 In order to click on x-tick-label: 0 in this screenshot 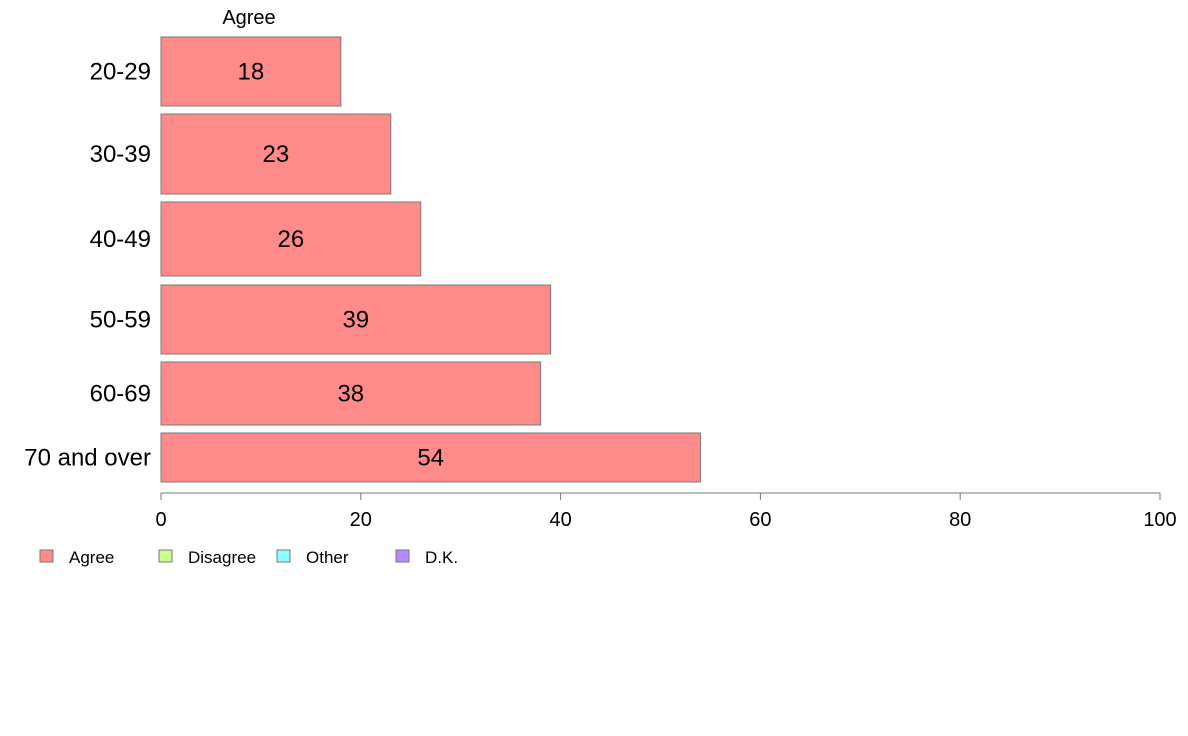, I will do `click(160, 520)`.